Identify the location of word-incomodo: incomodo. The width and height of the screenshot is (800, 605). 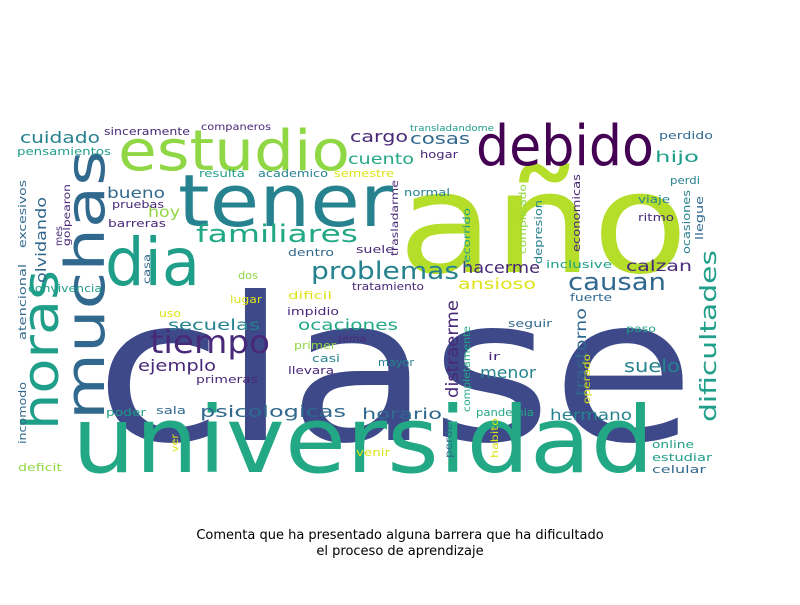
(22, 413).